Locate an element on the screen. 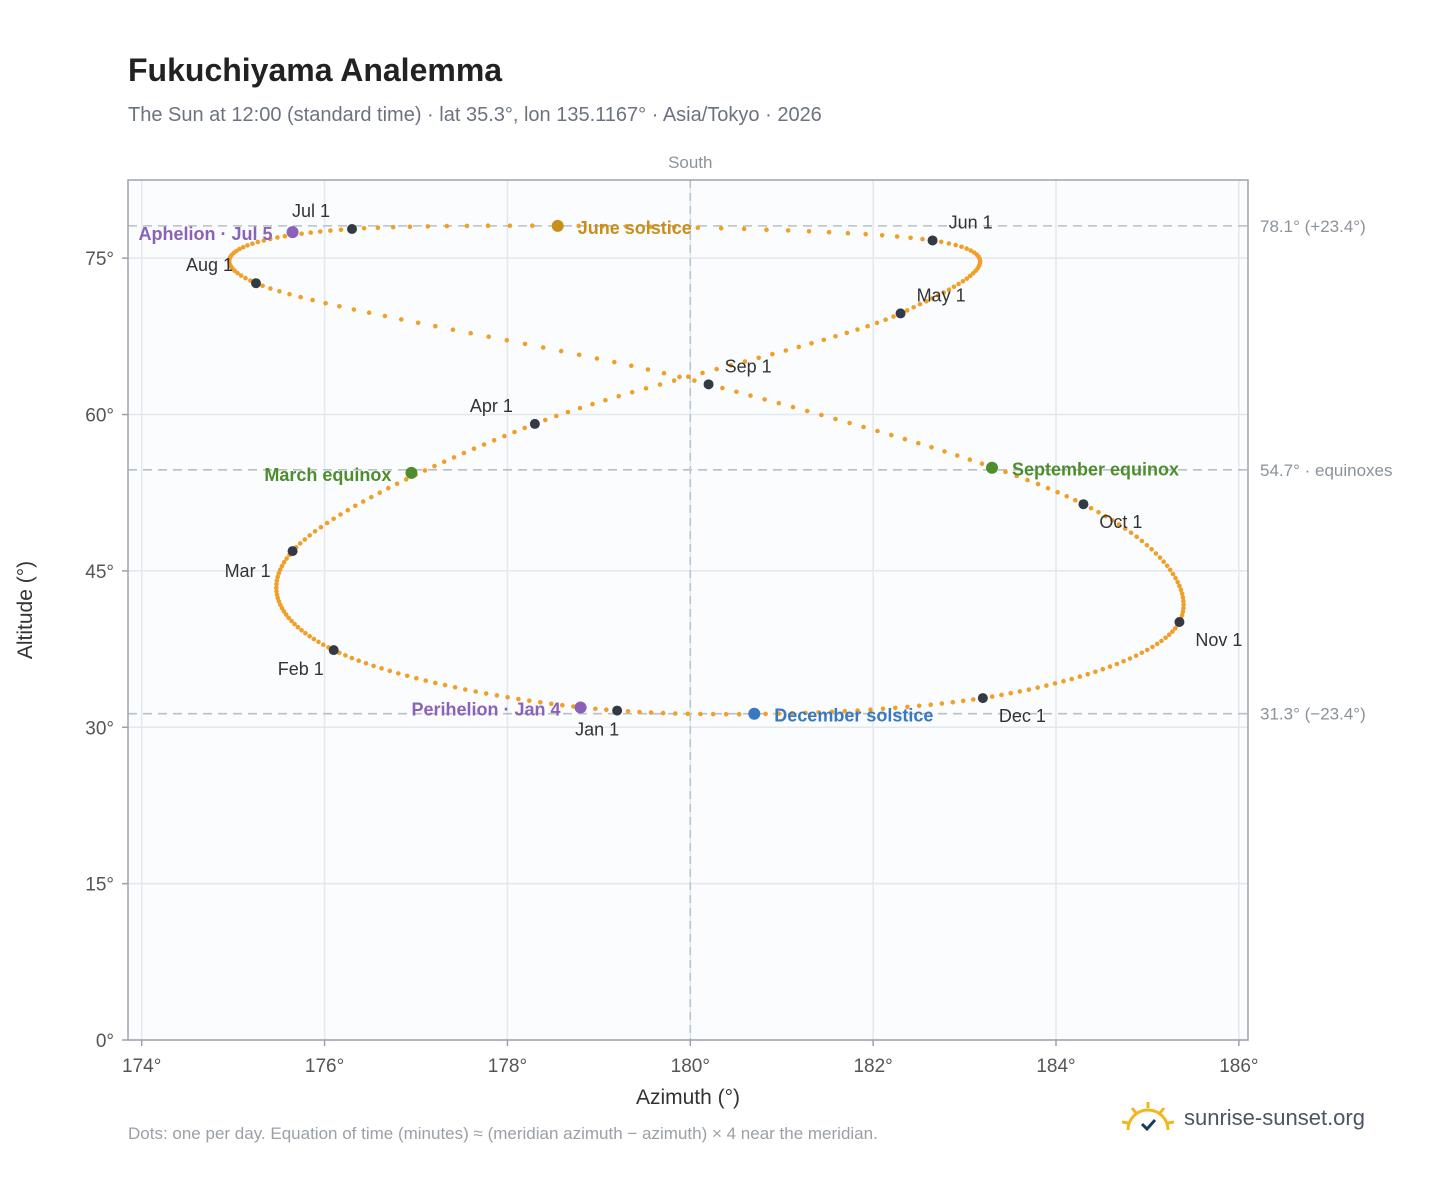 The height and width of the screenshot is (1188, 1448). month-marker is located at coordinates (1083, 504).